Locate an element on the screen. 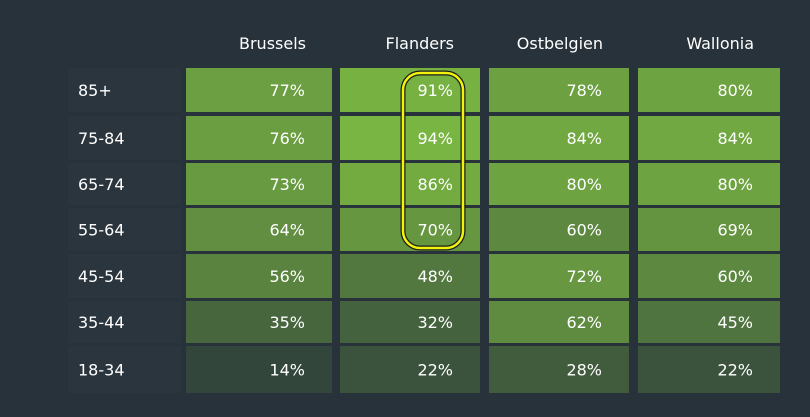 This screenshot has width=810, height=417. cell-value-label: 28% is located at coordinates (584, 370).